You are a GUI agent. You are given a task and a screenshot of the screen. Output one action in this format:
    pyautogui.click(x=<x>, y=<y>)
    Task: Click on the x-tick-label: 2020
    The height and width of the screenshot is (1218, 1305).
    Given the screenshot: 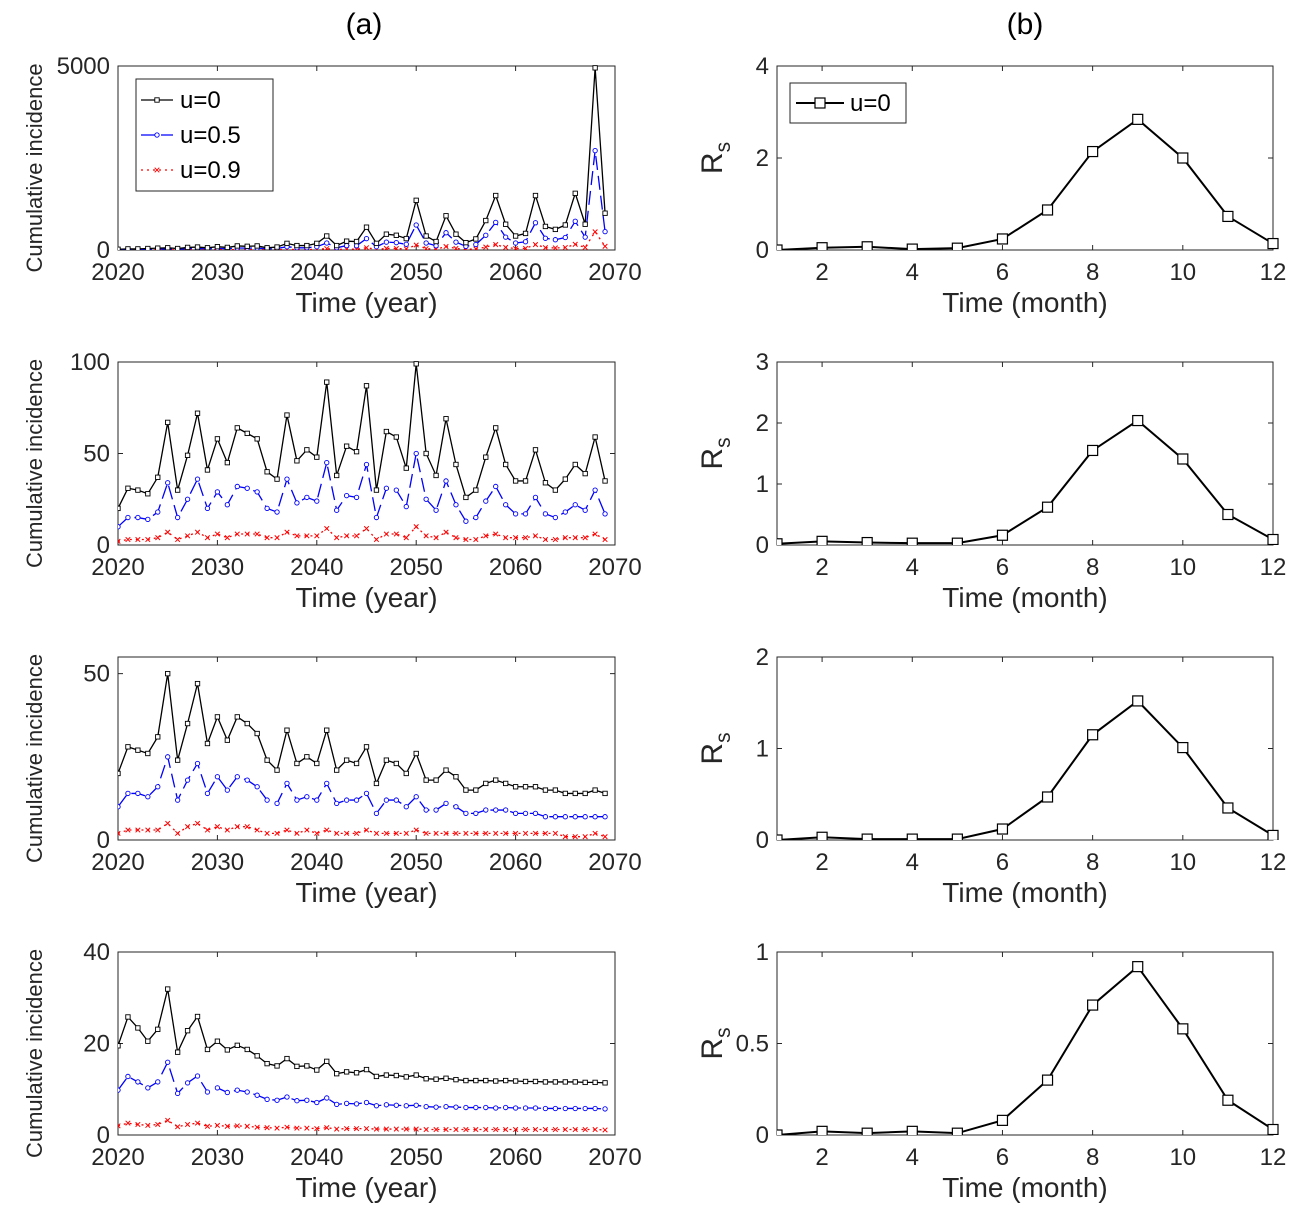 What is the action you would take?
    pyautogui.click(x=117, y=1157)
    